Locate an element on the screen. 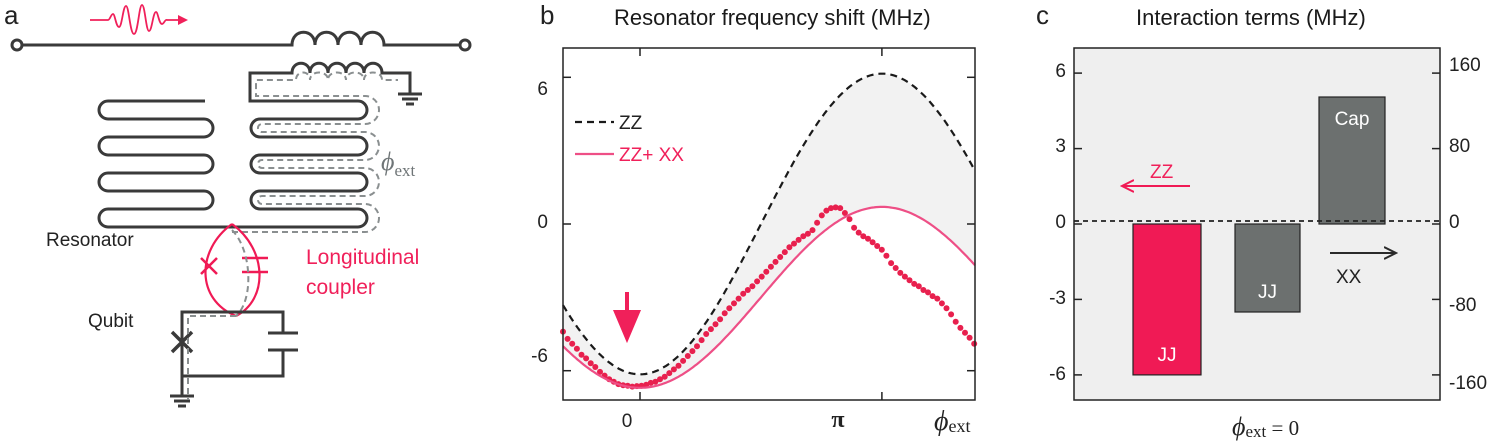 The image size is (1495, 444). chart-b-title: Resonator frequency shift (MHz) is located at coordinates (772, 17).